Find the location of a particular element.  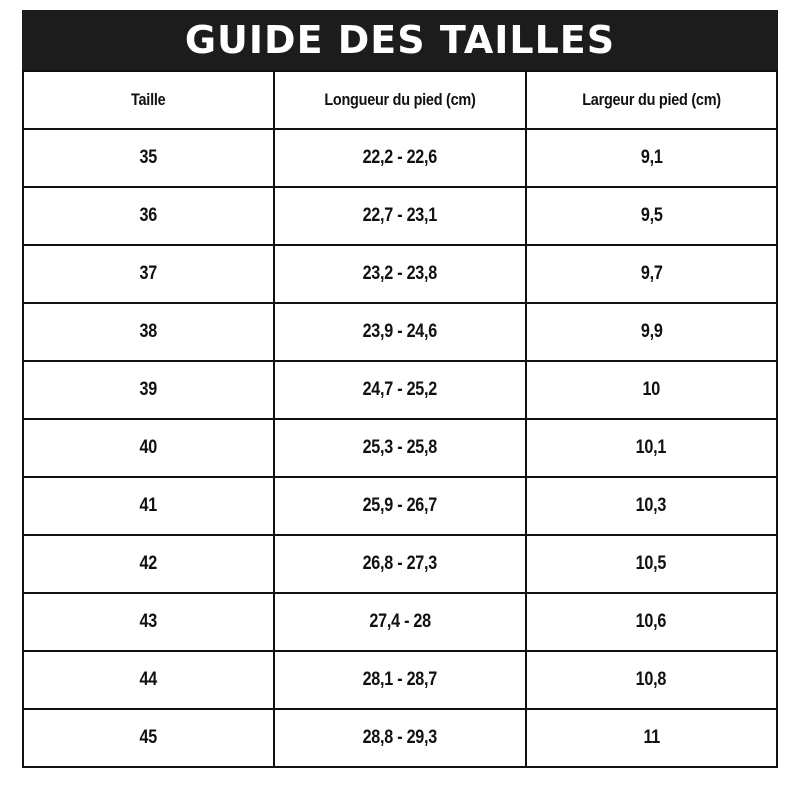

size-cell: 42 is located at coordinates (148, 564).